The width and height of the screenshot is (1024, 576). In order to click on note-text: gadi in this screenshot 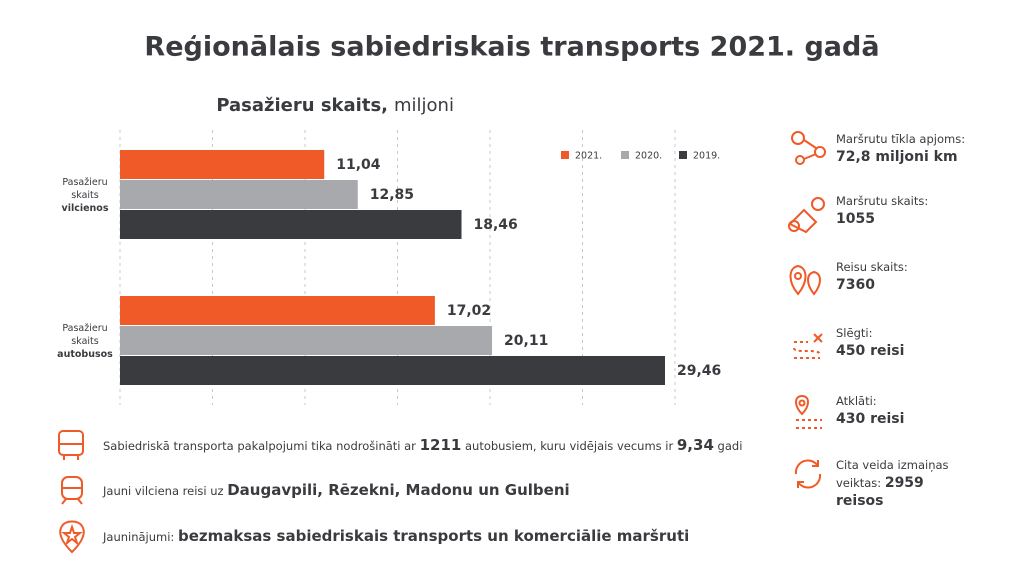, I will do `click(728, 446)`.